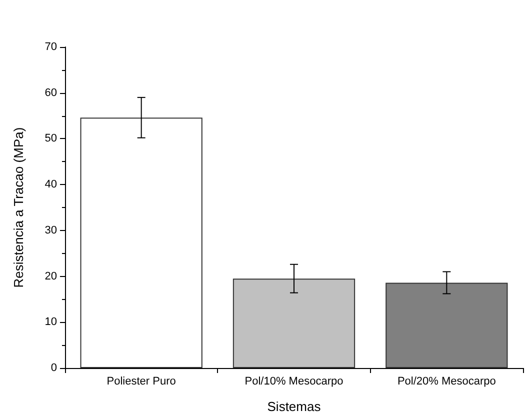 The height and width of the screenshot is (418, 531). Describe the element at coordinates (141, 382) in the screenshot. I see `x-tick-label: Poliester Puro` at that location.